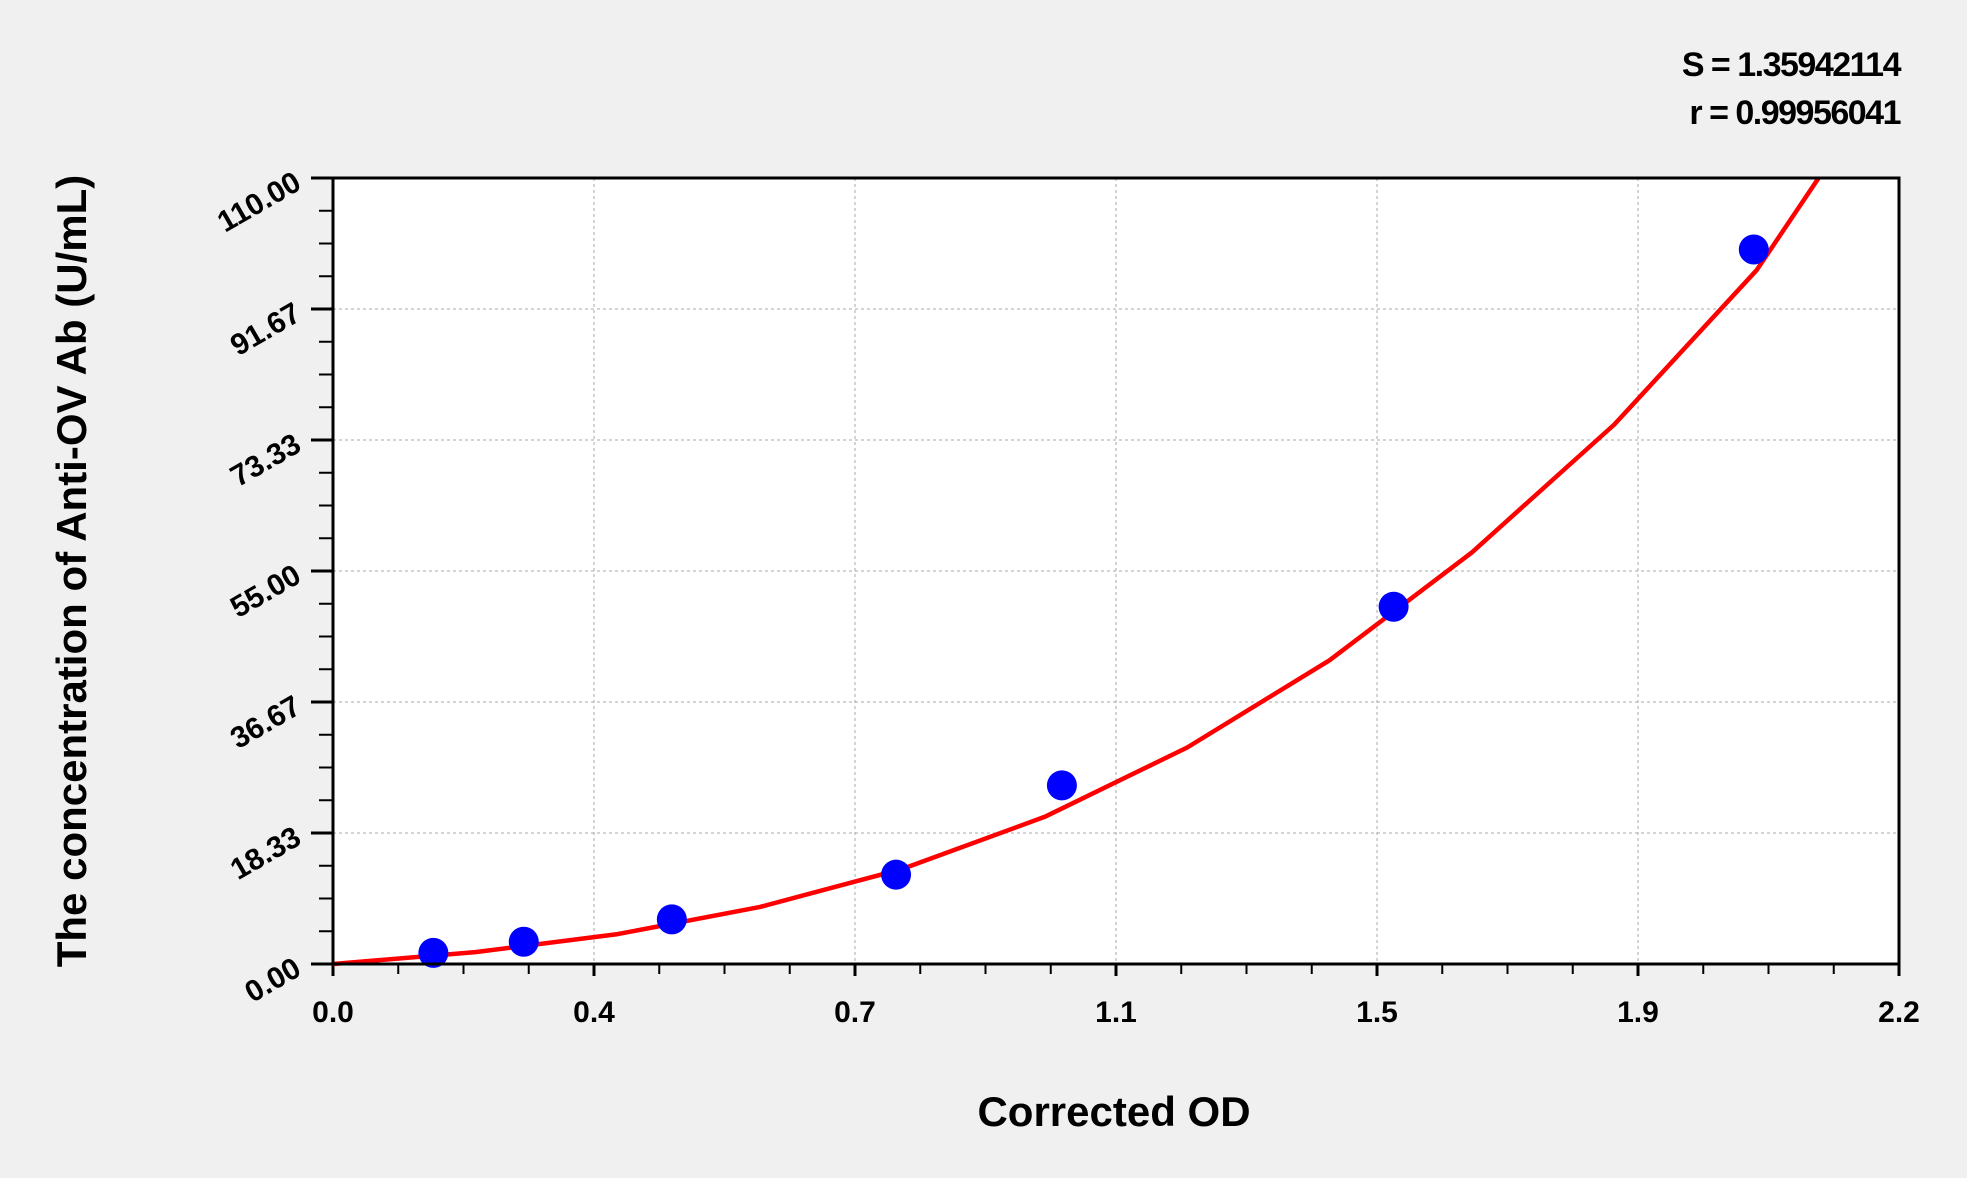  I want to click on y-tick-label: 36.67, so click(266, 722).